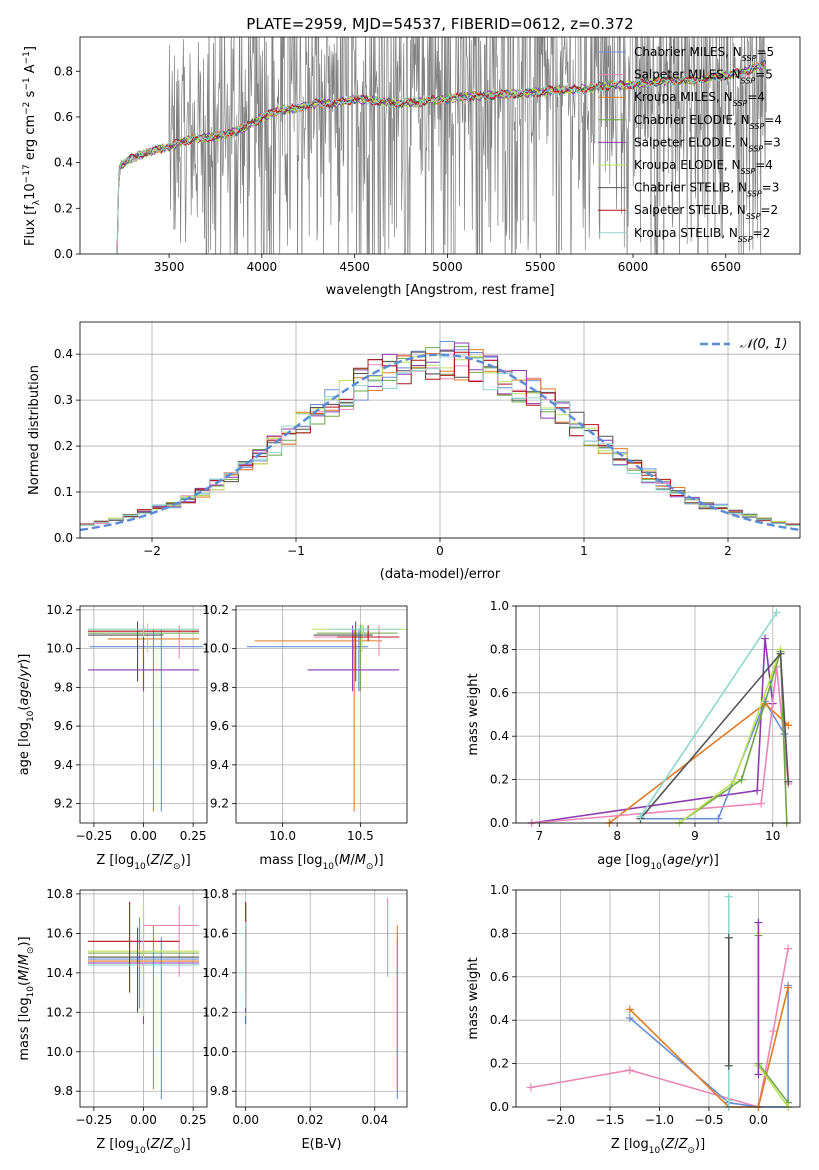 The width and height of the screenshot is (819, 1170). I want to click on model-spectrum-kroupa_stelib, so click(441, 158).